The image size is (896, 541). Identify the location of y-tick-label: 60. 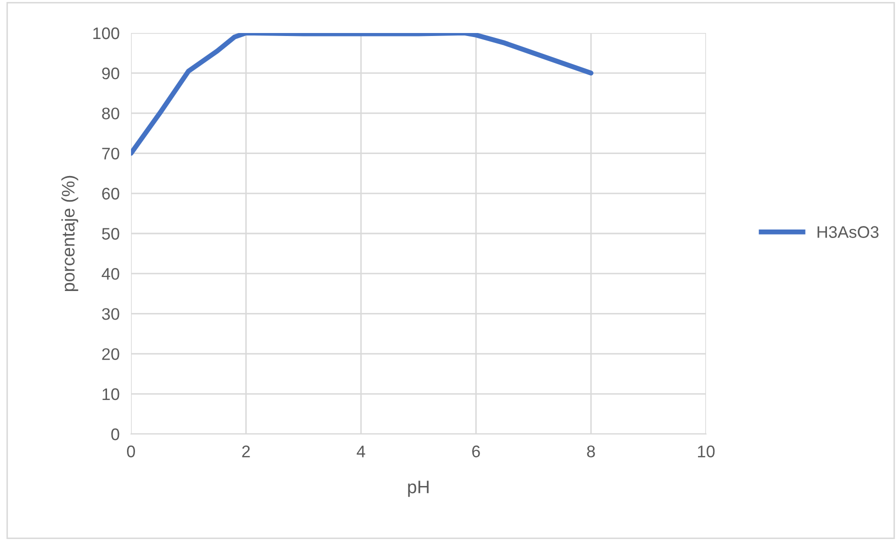
(111, 194).